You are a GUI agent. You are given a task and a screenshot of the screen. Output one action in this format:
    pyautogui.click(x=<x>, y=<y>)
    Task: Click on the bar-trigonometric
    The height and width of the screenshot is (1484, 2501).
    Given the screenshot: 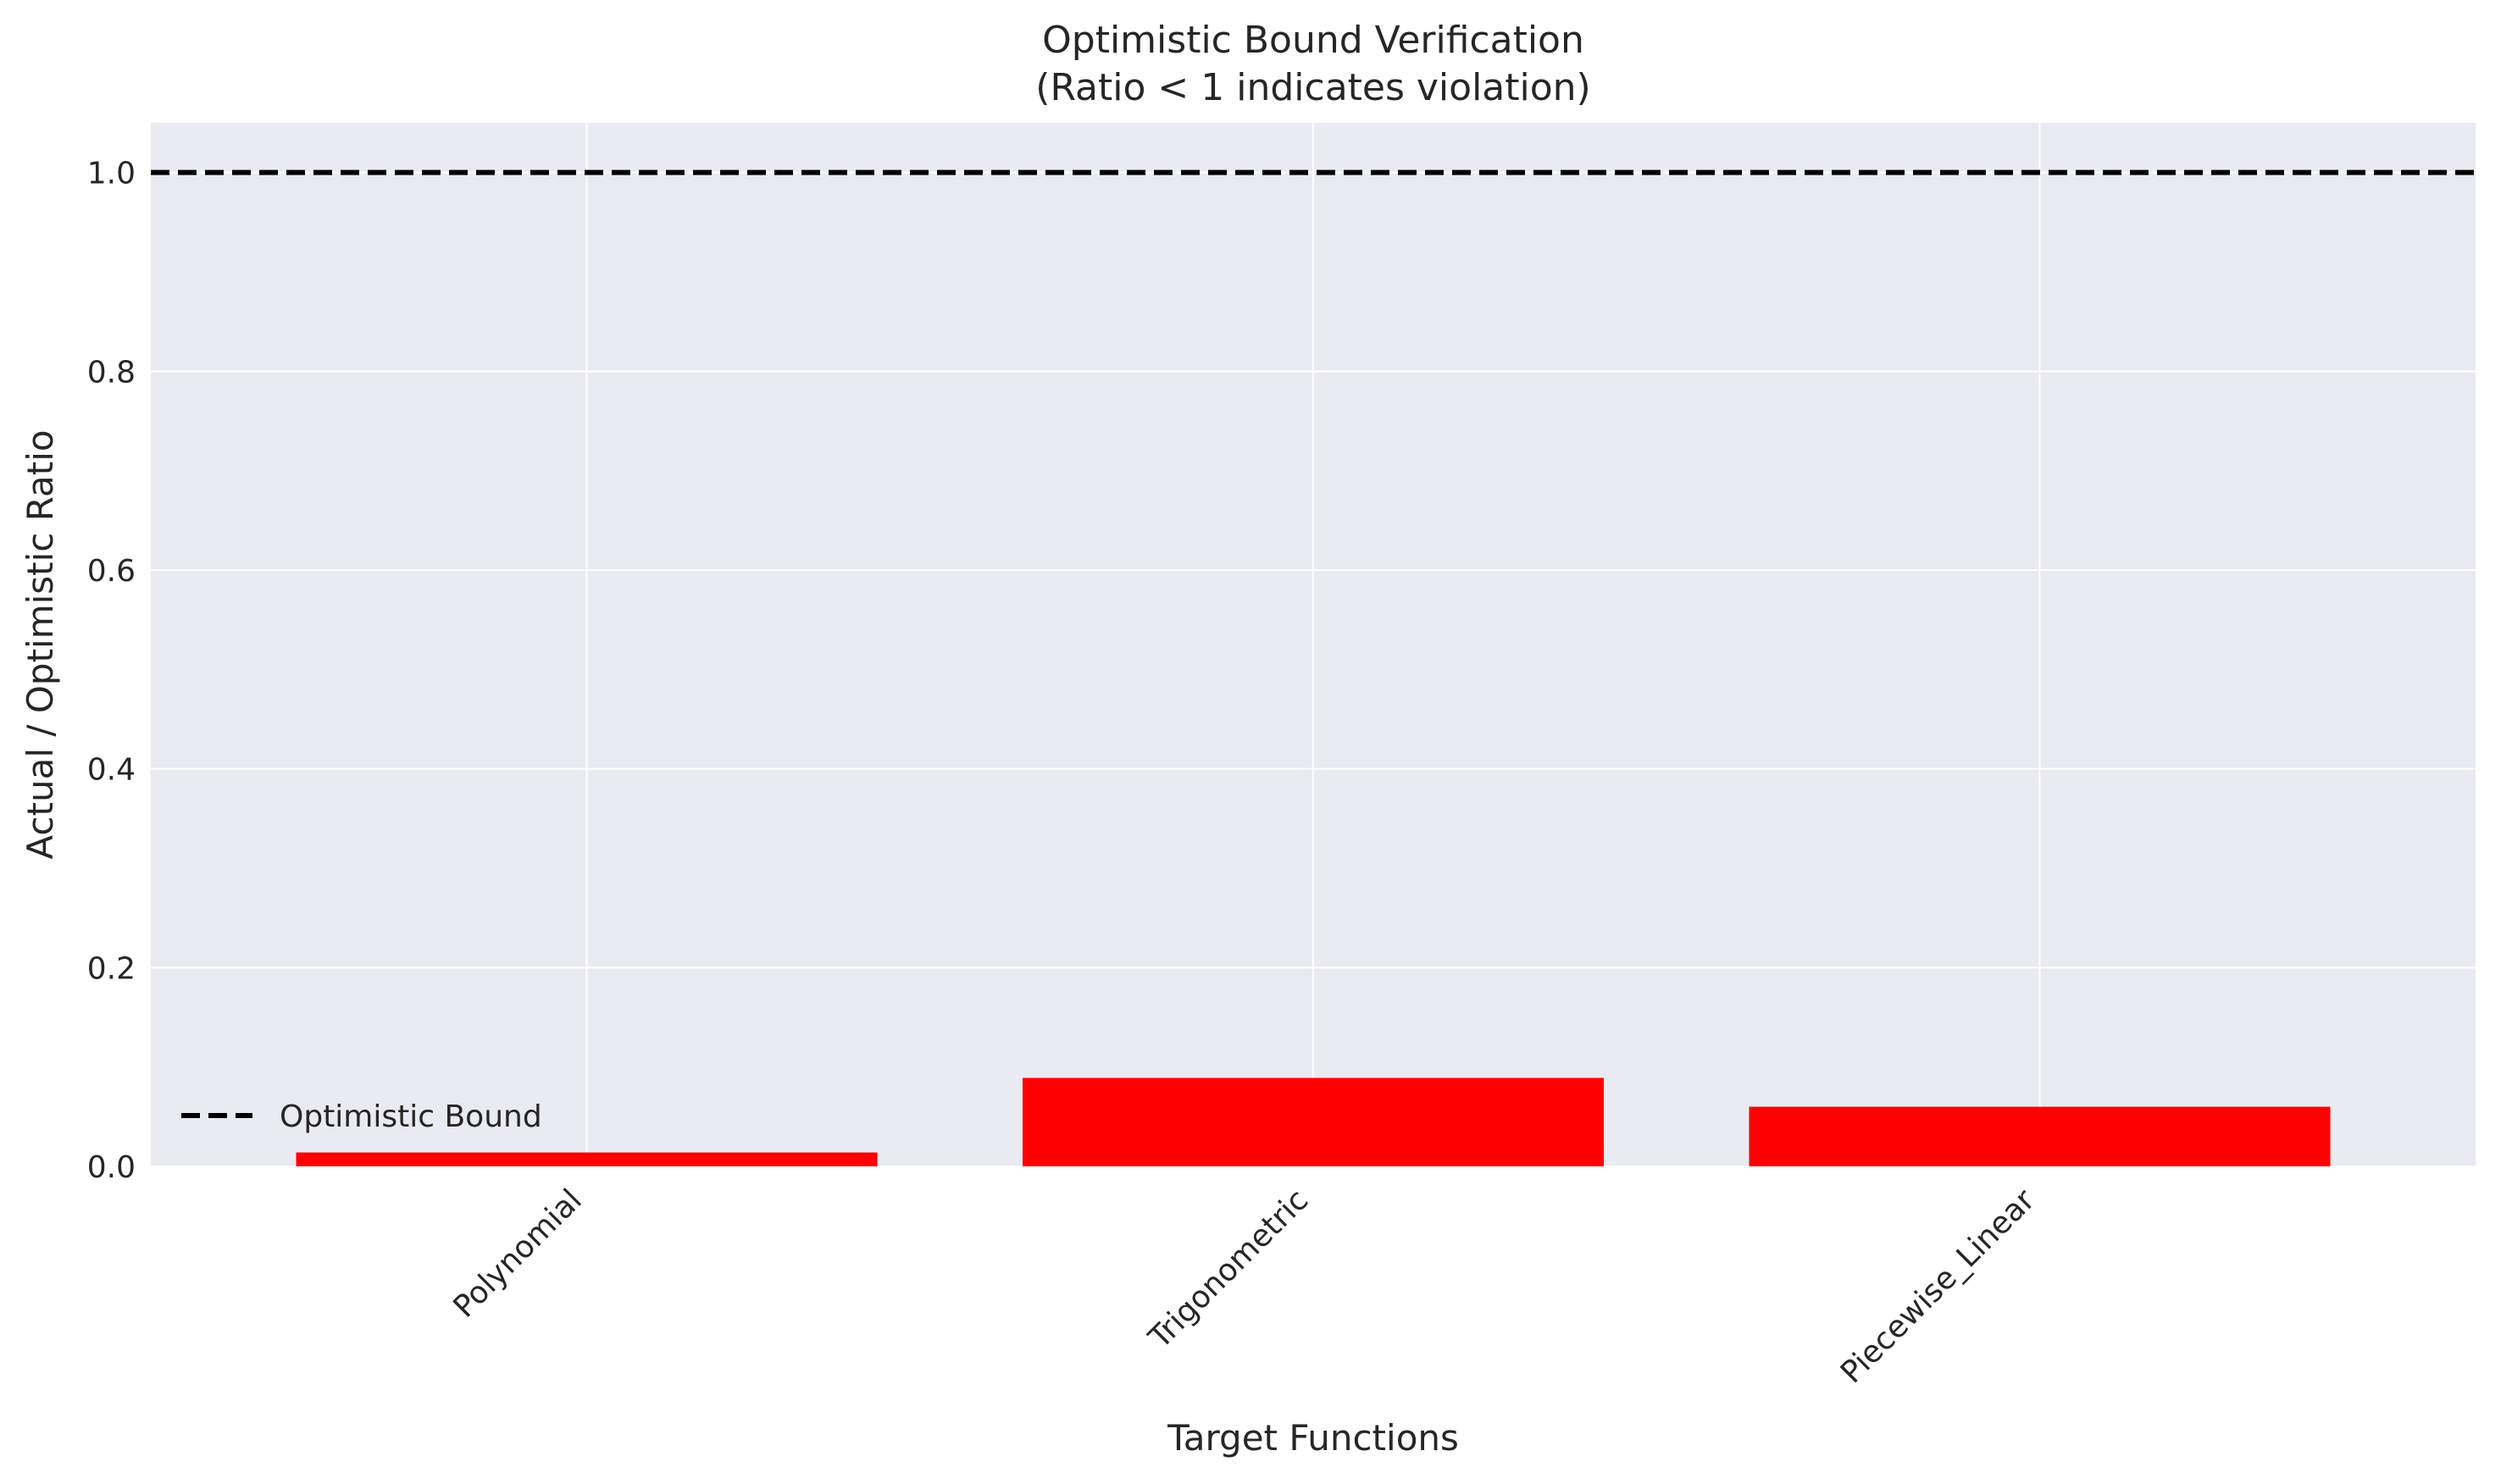 What is the action you would take?
    pyautogui.click(x=1313, y=1121)
    